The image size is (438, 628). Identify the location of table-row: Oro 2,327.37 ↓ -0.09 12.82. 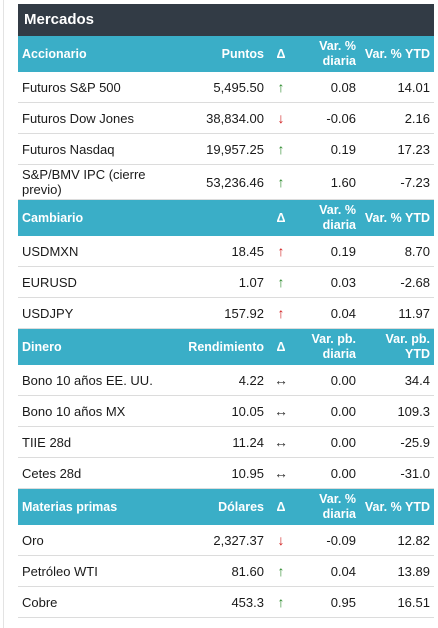
(226, 540).